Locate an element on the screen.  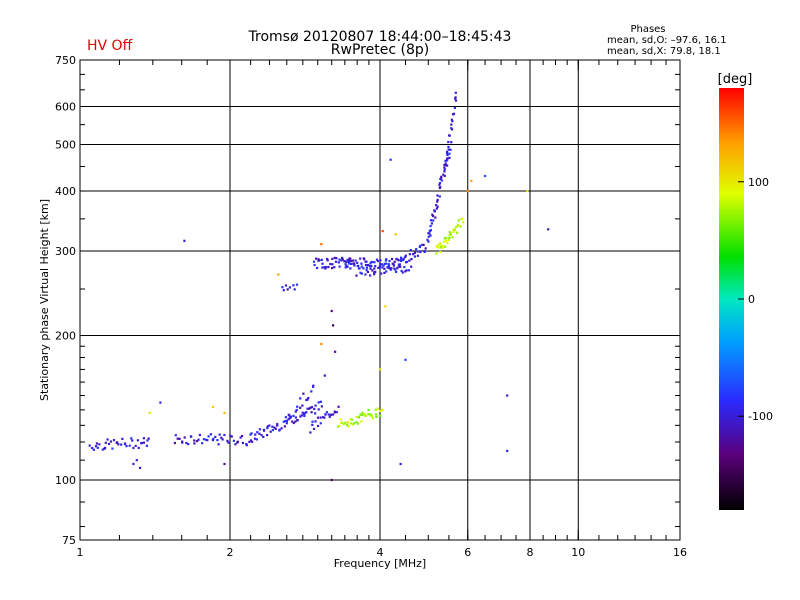
y-tick-label: 200 is located at coordinates (65, 336).